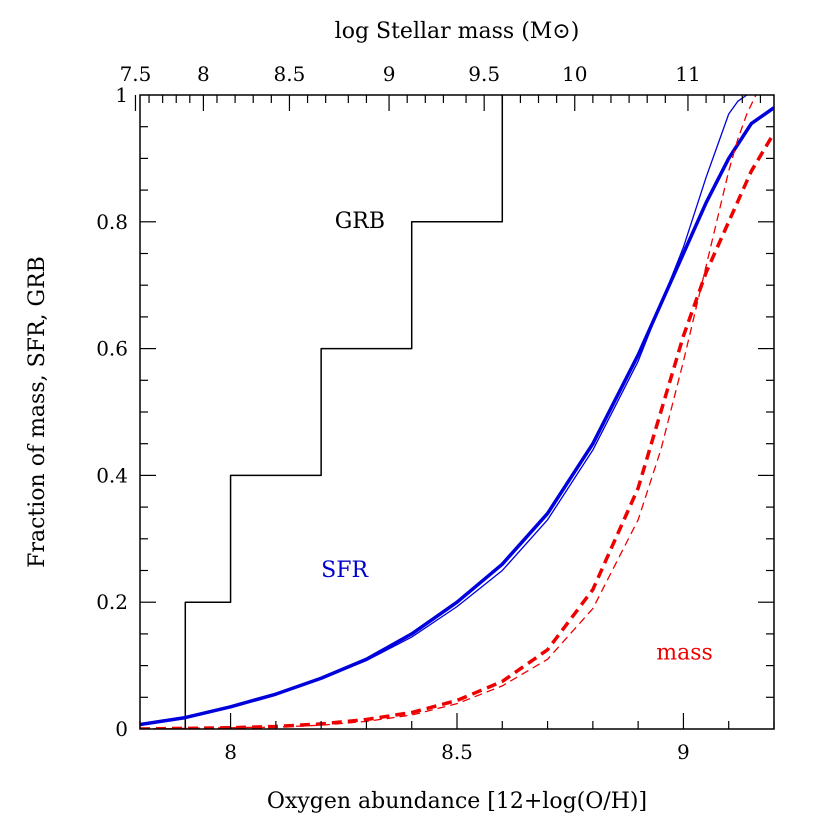 The image size is (830, 830). I want to click on x-tick-label: 9, so click(683, 752).